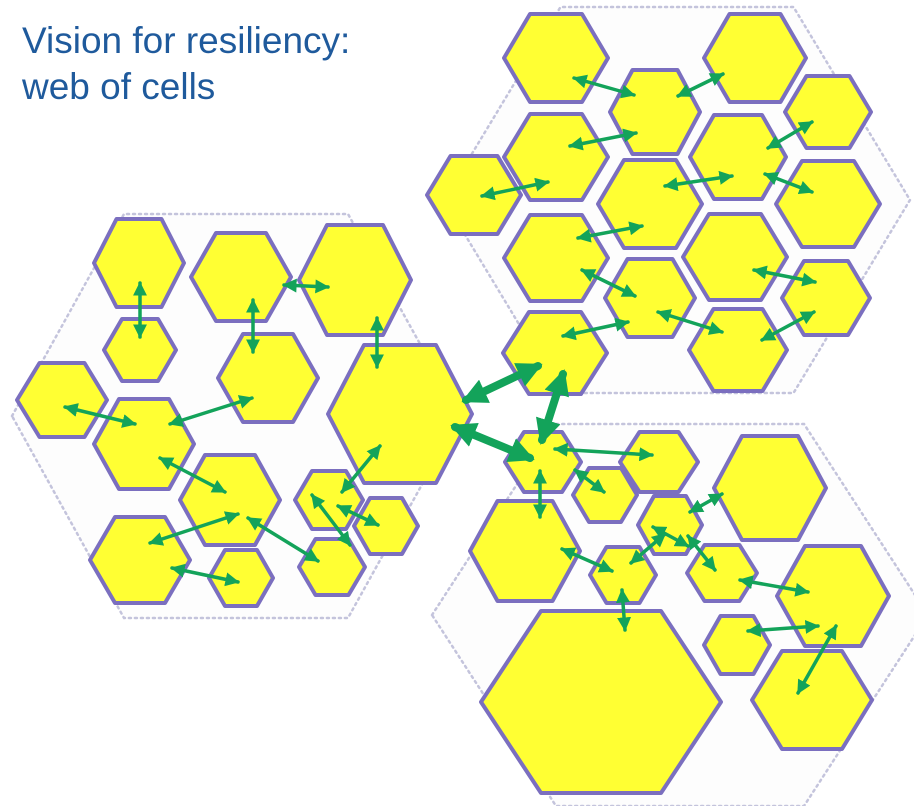 The image size is (914, 806). I want to click on diagram-title-line-1: Vision for resiliency:, so click(186, 40).